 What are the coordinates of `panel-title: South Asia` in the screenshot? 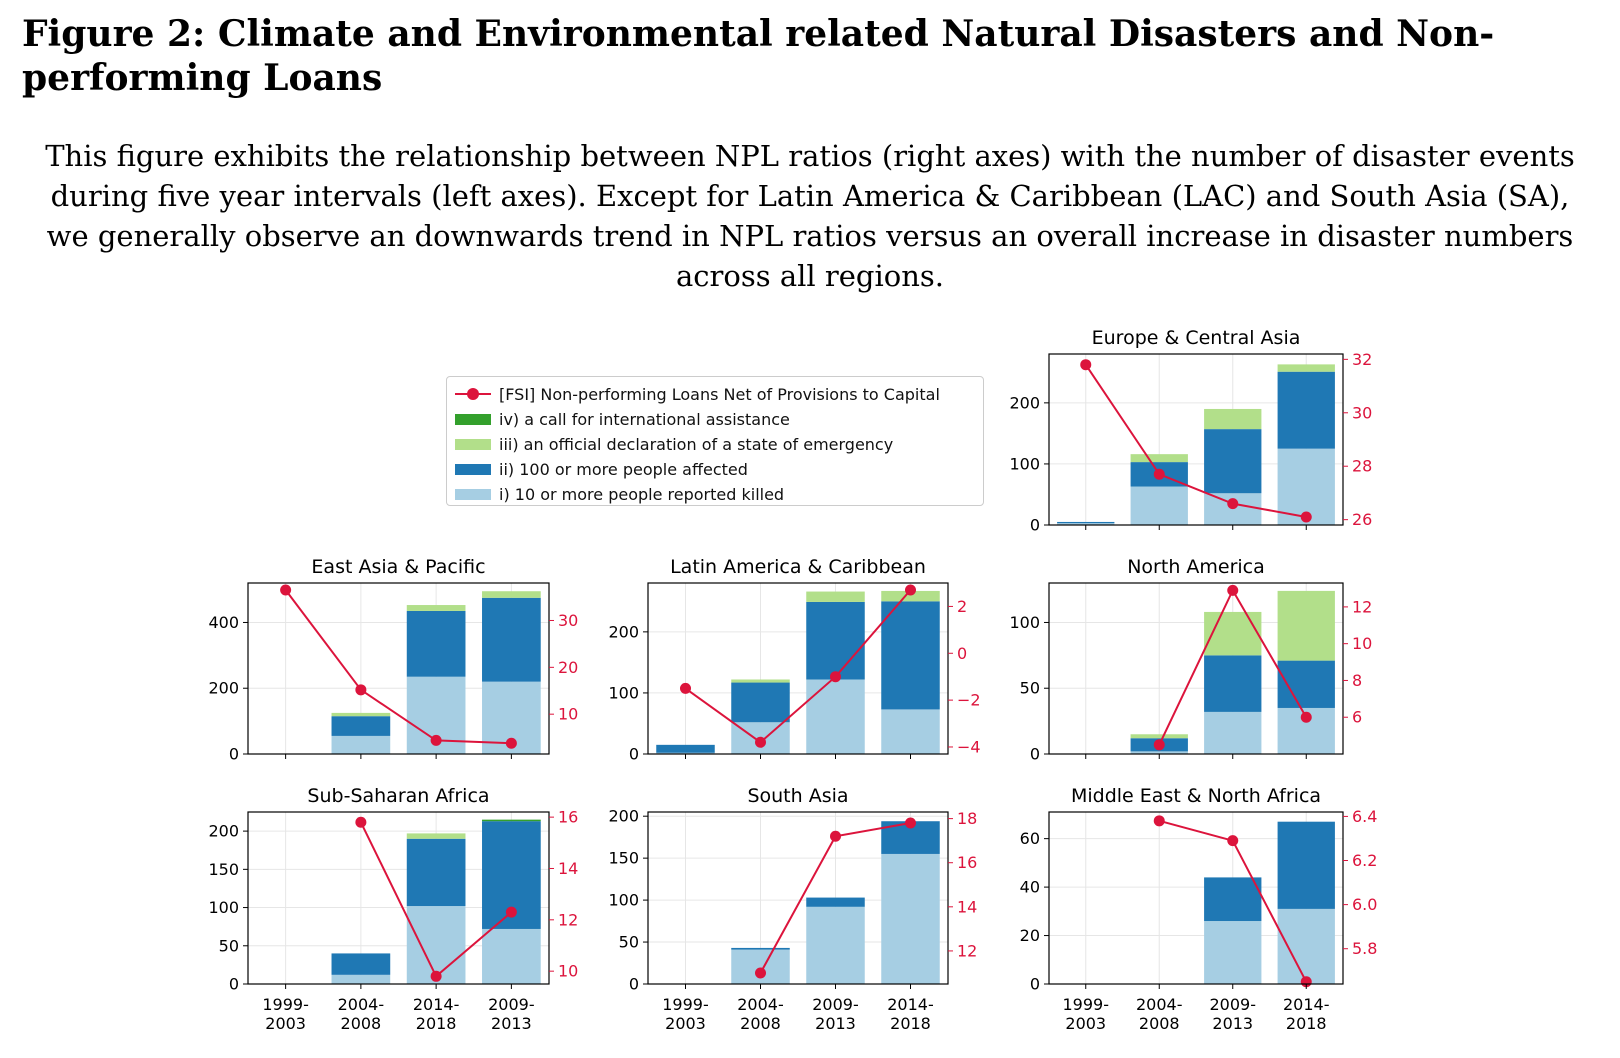 It's located at (797, 796).